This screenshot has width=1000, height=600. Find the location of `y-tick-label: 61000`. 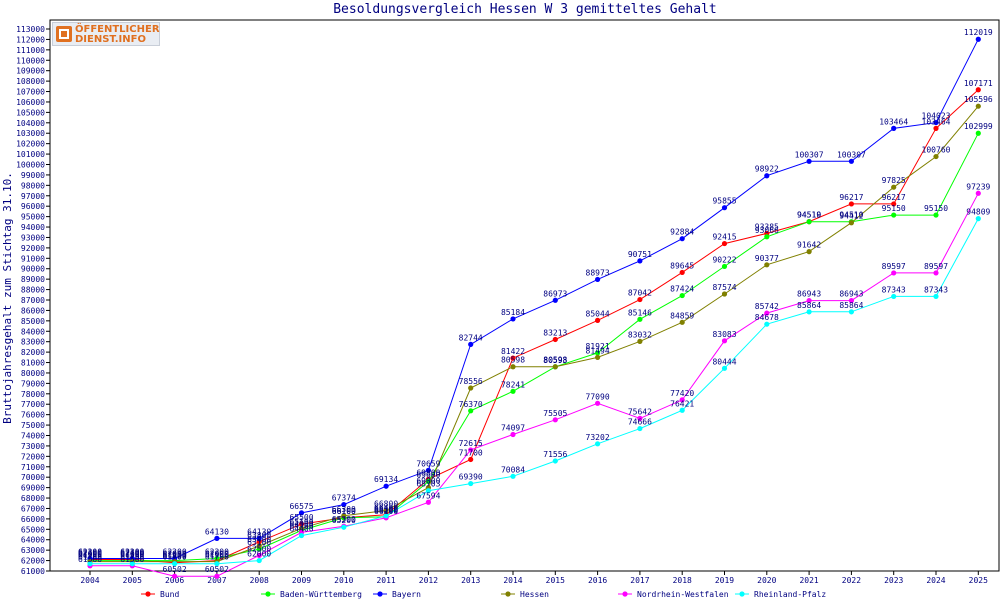

y-tick-label: 61000 is located at coordinates (33, 571).